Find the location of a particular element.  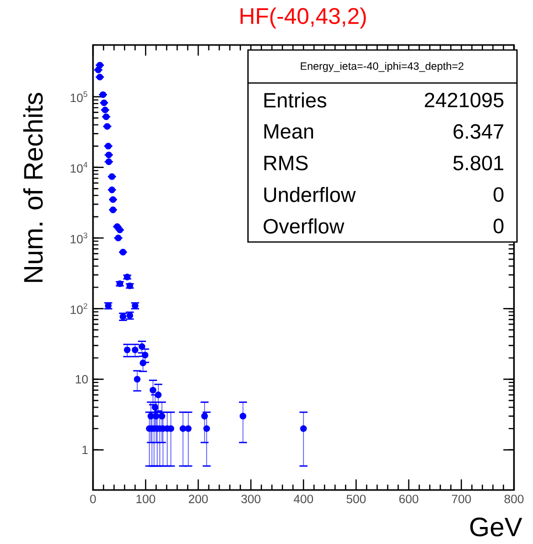

annotation: Overflow is located at coordinates (304, 226).